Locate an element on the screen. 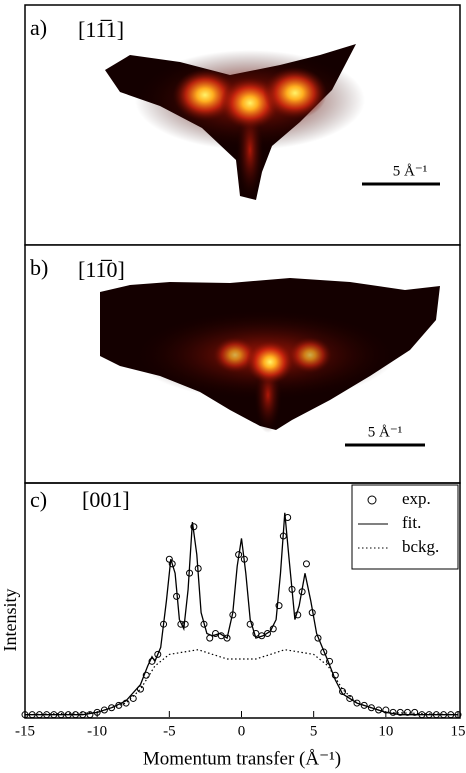 This screenshot has height=773, width=466. legend-symbol is located at coordinates (372, 500).